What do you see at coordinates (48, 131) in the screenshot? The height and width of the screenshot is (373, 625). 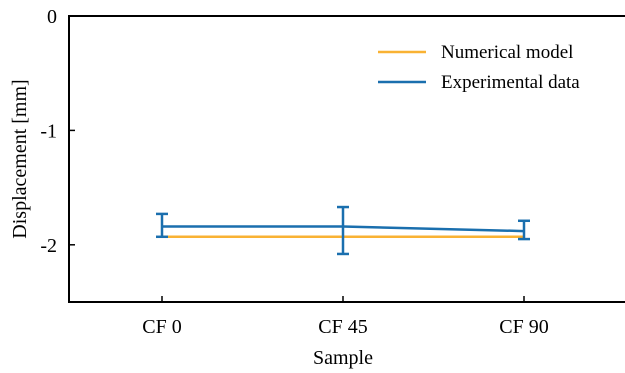 I see `y-tick-label: -1` at bounding box center [48, 131].